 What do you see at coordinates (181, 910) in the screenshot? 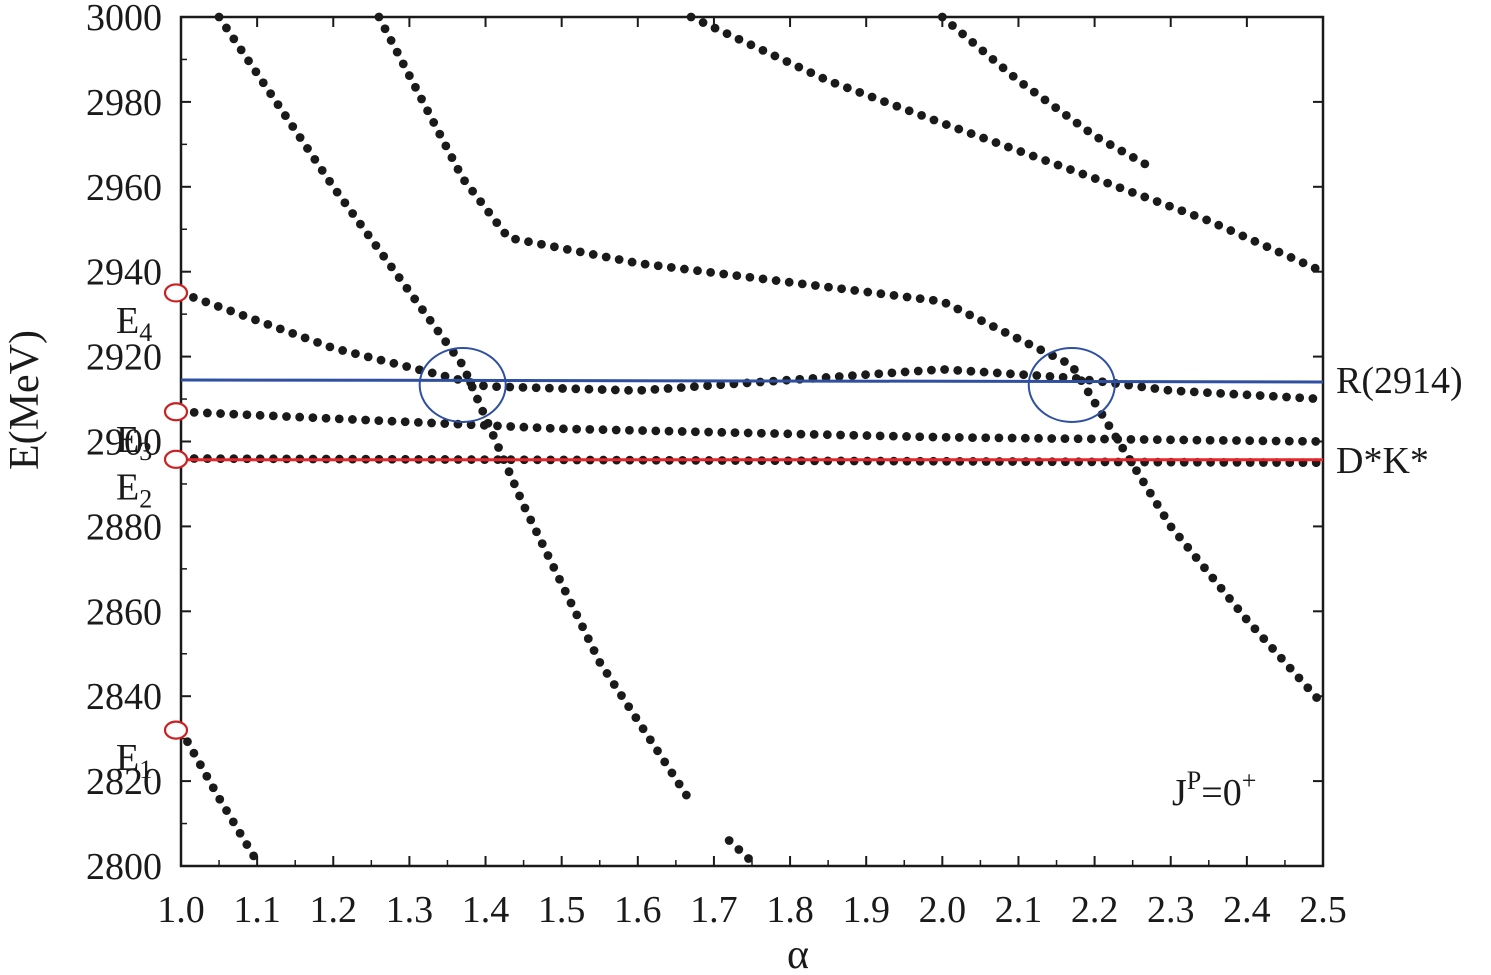
I see `x-tick-label: 1.0` at bounding box center [181, 910].